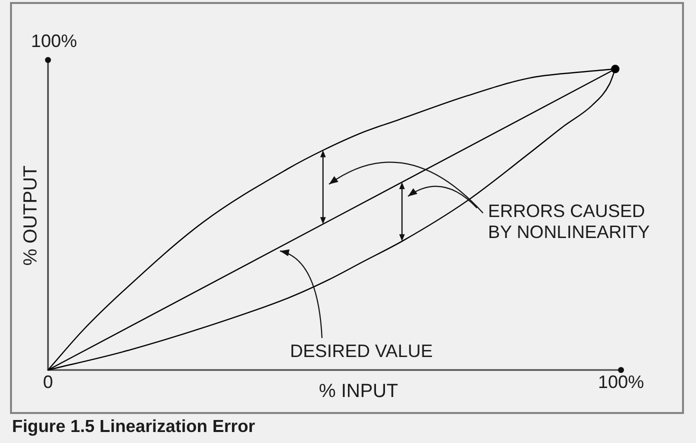 Image resolution: width=696 pixels, height=443 pixels. I want to click on x-tick-label: 0, so click(48, 382).